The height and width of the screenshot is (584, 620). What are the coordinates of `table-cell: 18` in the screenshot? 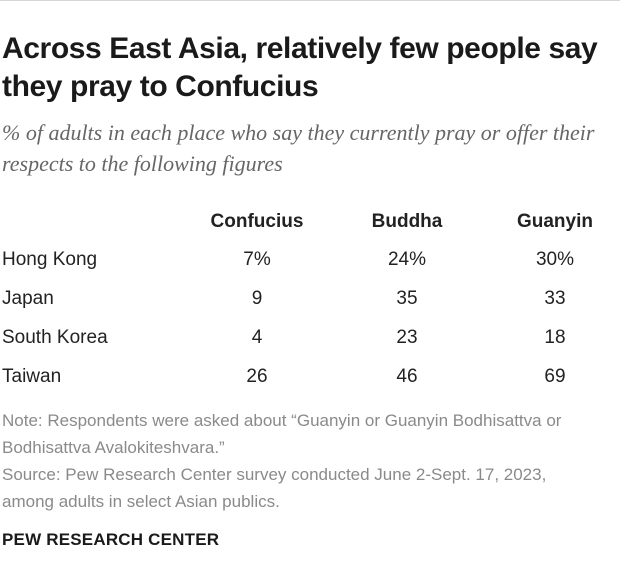 It's located at (555, 337).